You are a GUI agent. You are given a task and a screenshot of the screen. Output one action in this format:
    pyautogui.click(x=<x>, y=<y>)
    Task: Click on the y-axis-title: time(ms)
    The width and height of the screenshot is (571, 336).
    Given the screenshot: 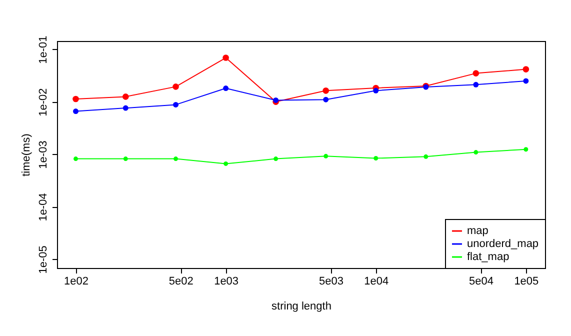 What is the action you would take?
    pyautogui.click(x=26, y=155)
    